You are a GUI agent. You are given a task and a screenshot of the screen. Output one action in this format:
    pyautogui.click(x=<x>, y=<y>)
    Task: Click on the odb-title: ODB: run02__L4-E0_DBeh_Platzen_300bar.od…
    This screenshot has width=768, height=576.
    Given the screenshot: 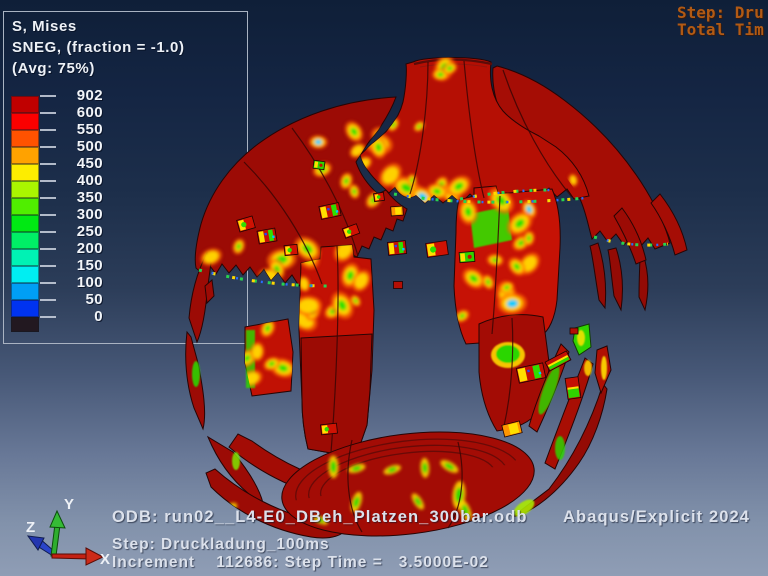 What is the action you would take?
    pyautogui.click(x=320, y=517)
    